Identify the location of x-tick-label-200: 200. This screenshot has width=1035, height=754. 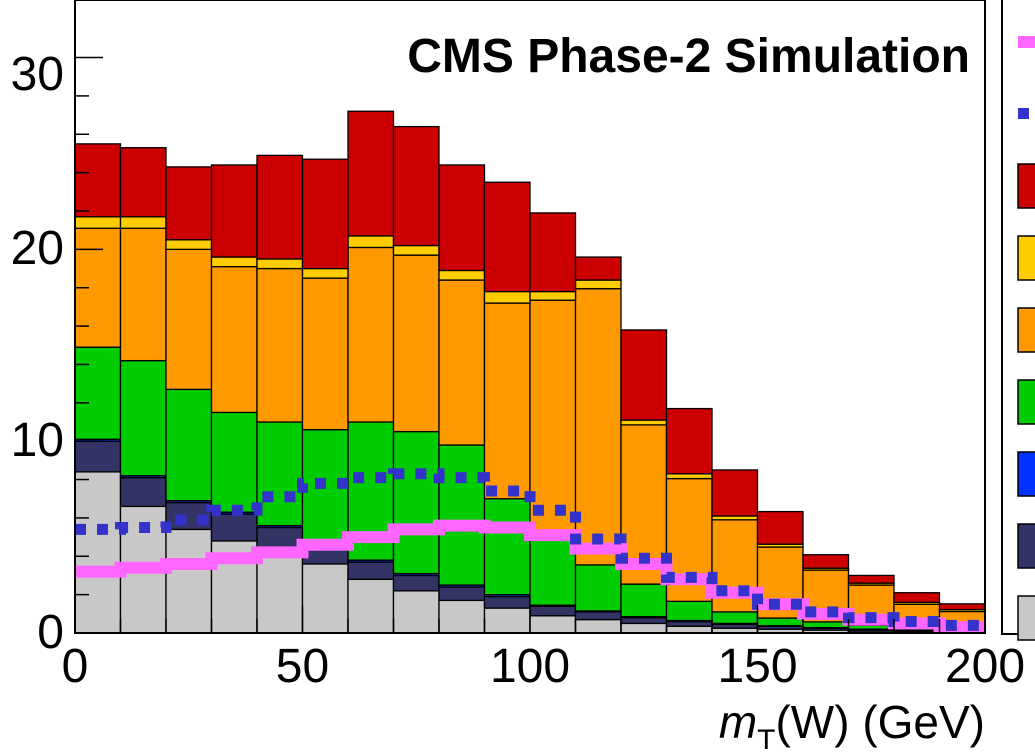
(985, 666).